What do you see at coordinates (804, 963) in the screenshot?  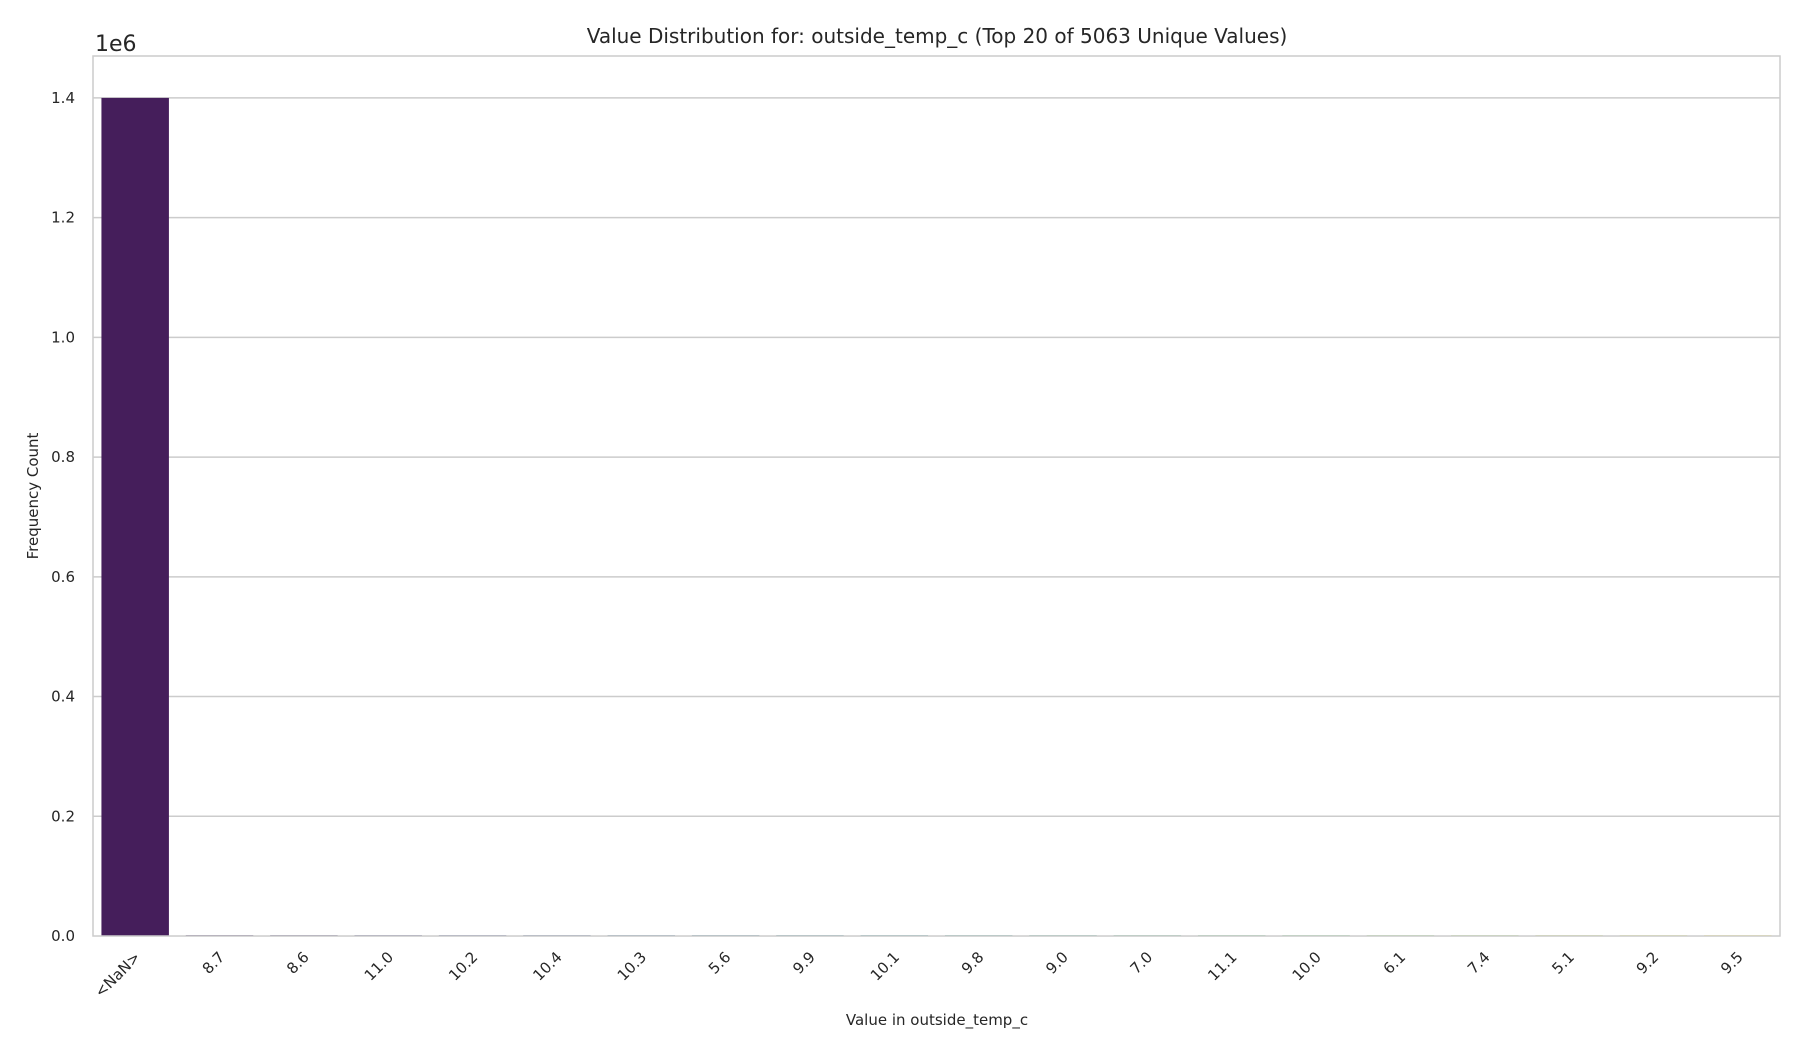 I see `x-tick-label: 9.9` at bounding box center [804, 963].